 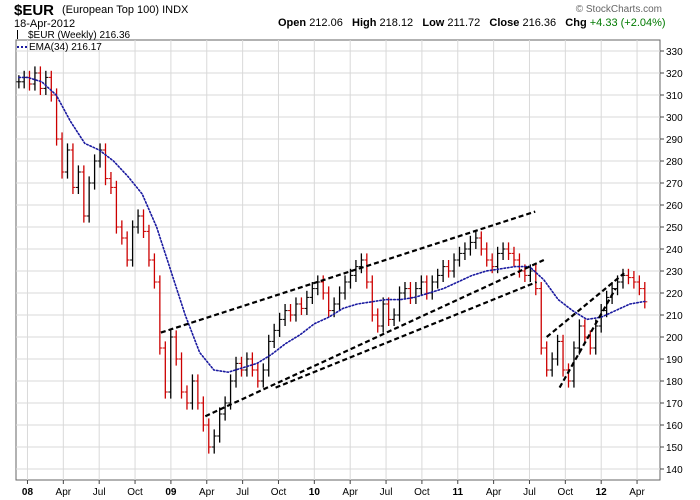 I want to click on high-value: 218.12, so click(x=396, y=23).